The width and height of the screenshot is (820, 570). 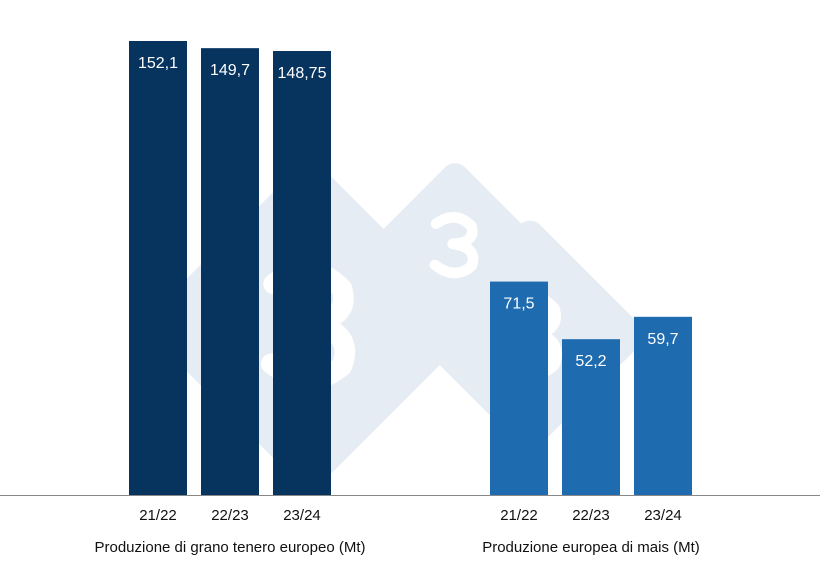 What do you see at coordinates (591, 547) in the screenshot?
I see `group-label: Produzione europea di mais (Mt)` at bounding box center [591, 547].